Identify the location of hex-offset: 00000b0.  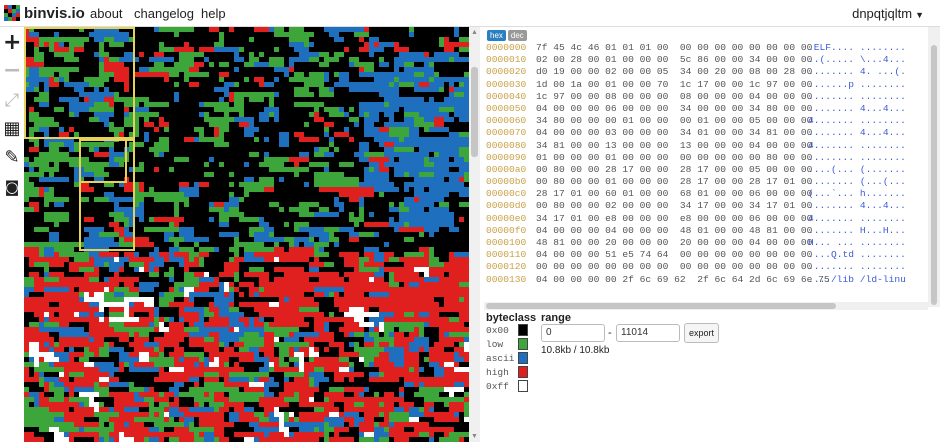
(506, 182).